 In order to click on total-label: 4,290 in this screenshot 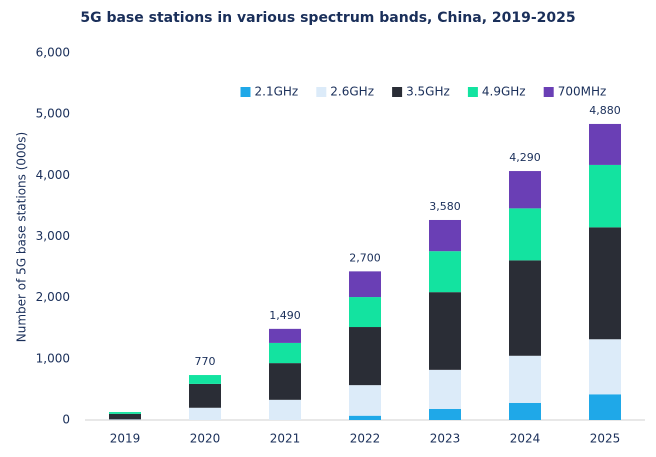, I will do `click(525, 157)`.